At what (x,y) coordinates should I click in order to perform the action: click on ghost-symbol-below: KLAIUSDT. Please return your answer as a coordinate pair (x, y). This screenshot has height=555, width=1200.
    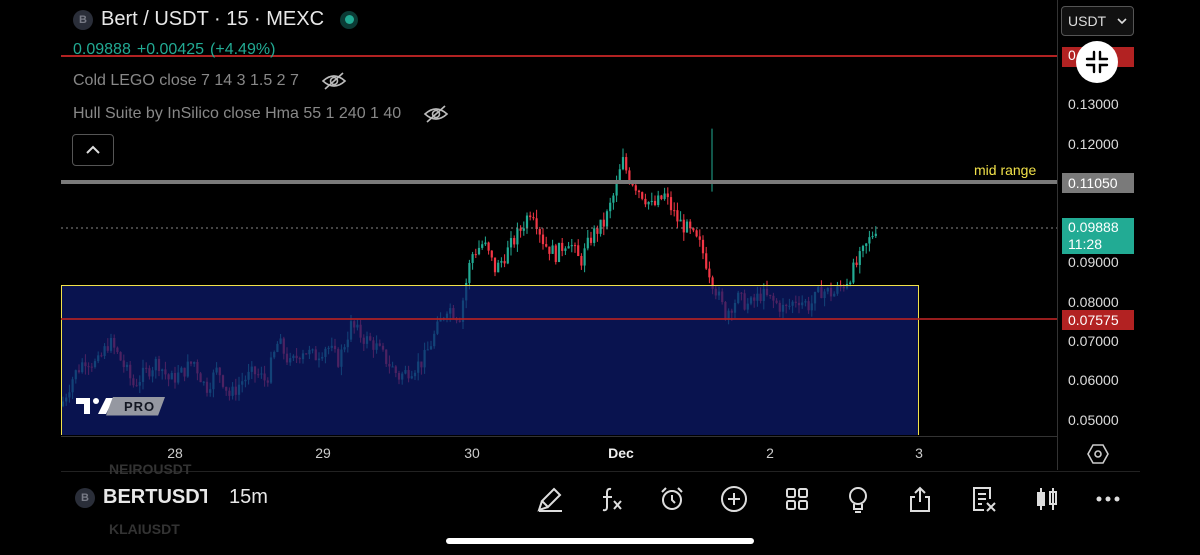
    Looking at the image, I should click on (144, 529).